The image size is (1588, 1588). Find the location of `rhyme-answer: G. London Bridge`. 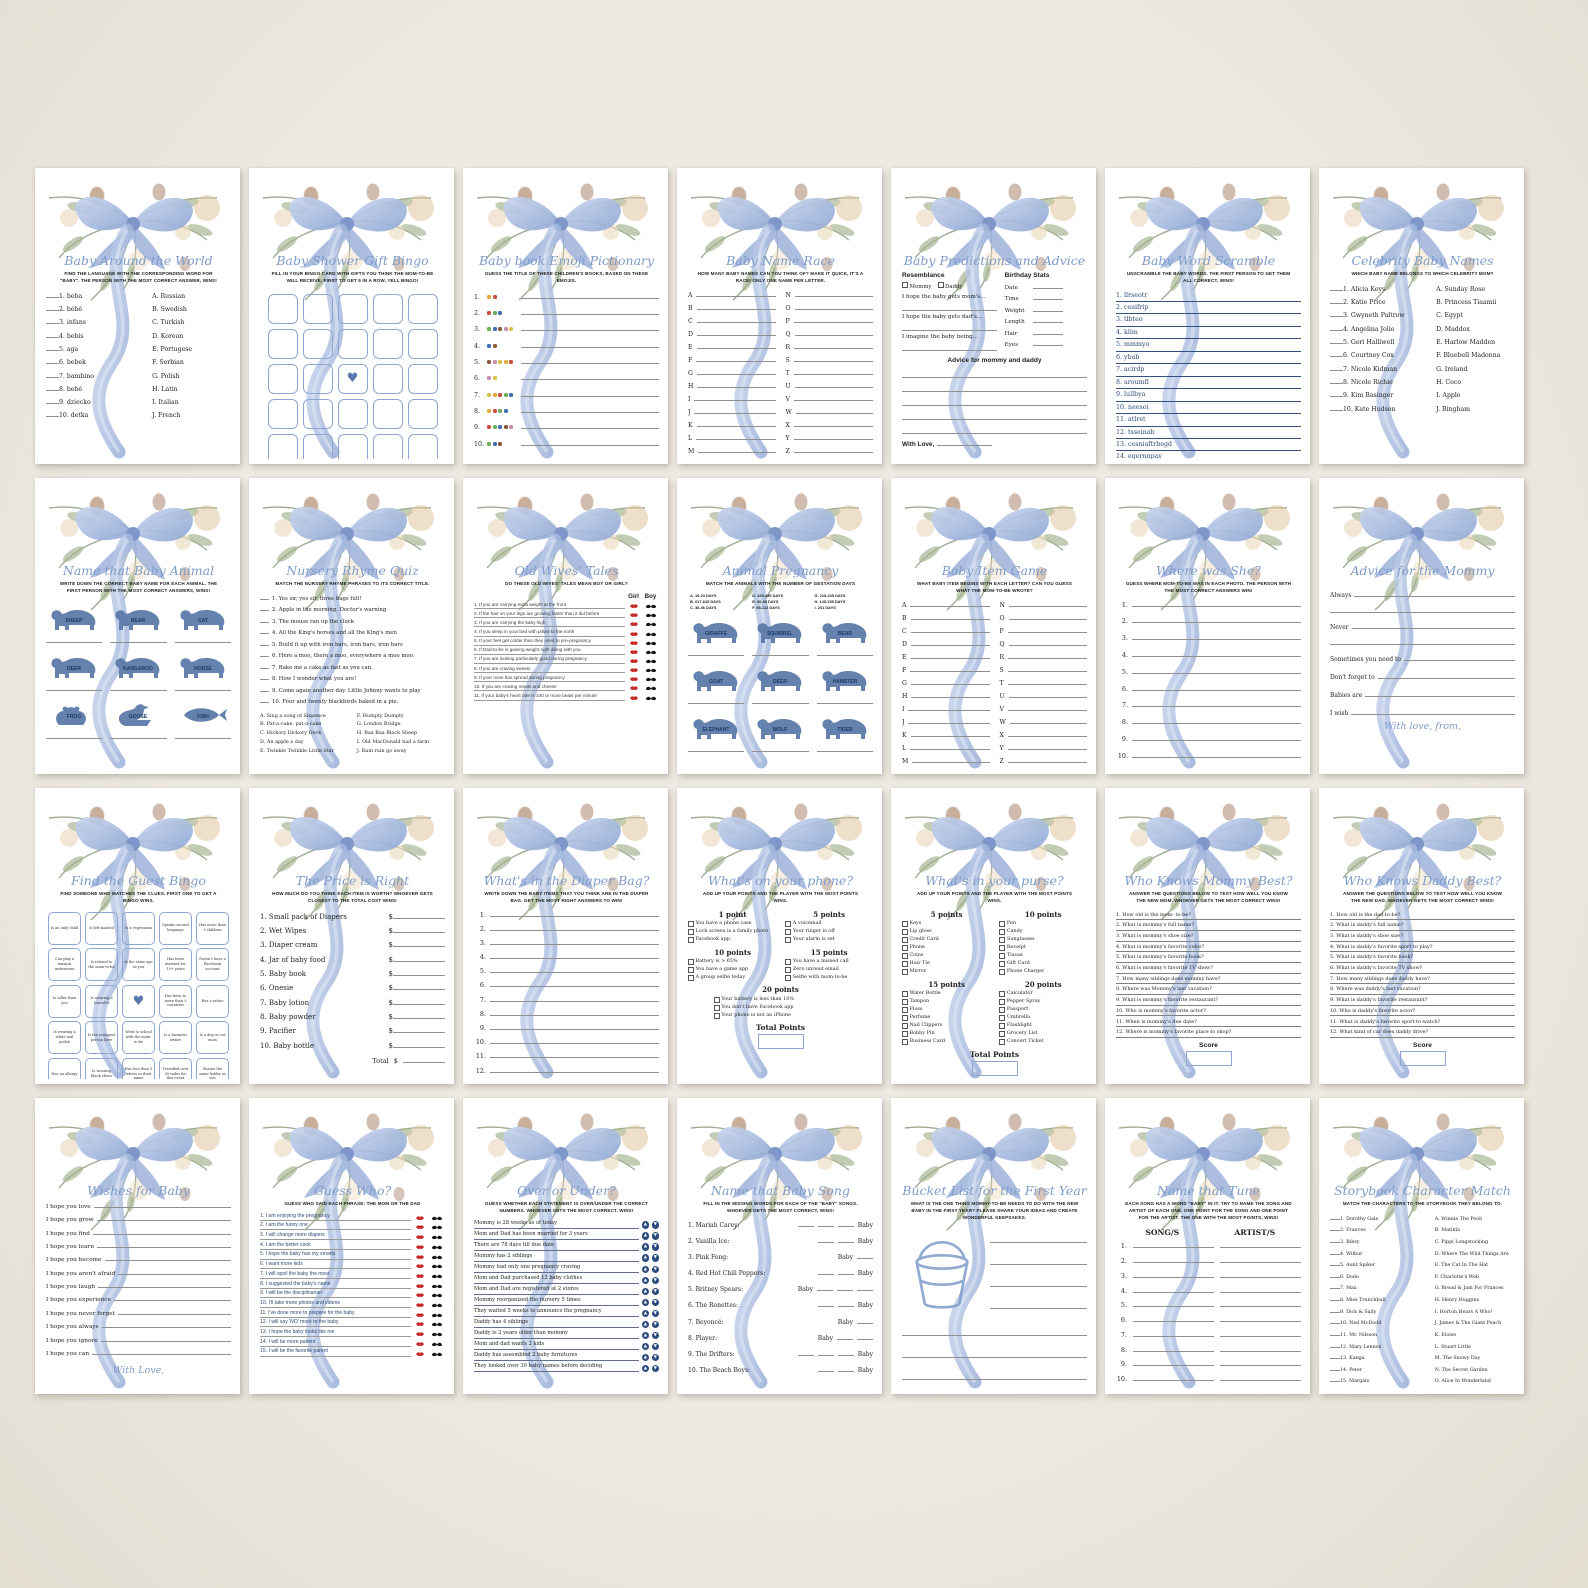

rhyme-answer: G. London Bridge is located at coordinates (378, 724).